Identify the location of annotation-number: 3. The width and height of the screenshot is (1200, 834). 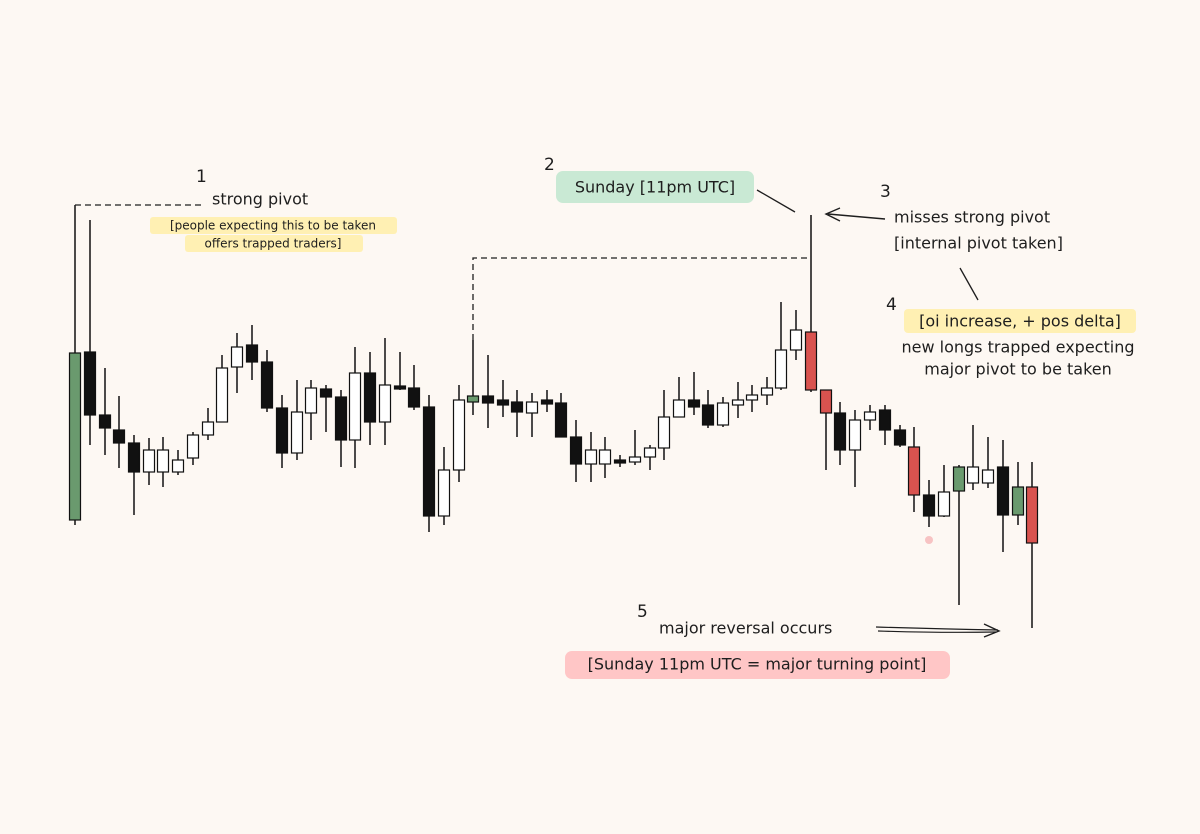
(885, 192).